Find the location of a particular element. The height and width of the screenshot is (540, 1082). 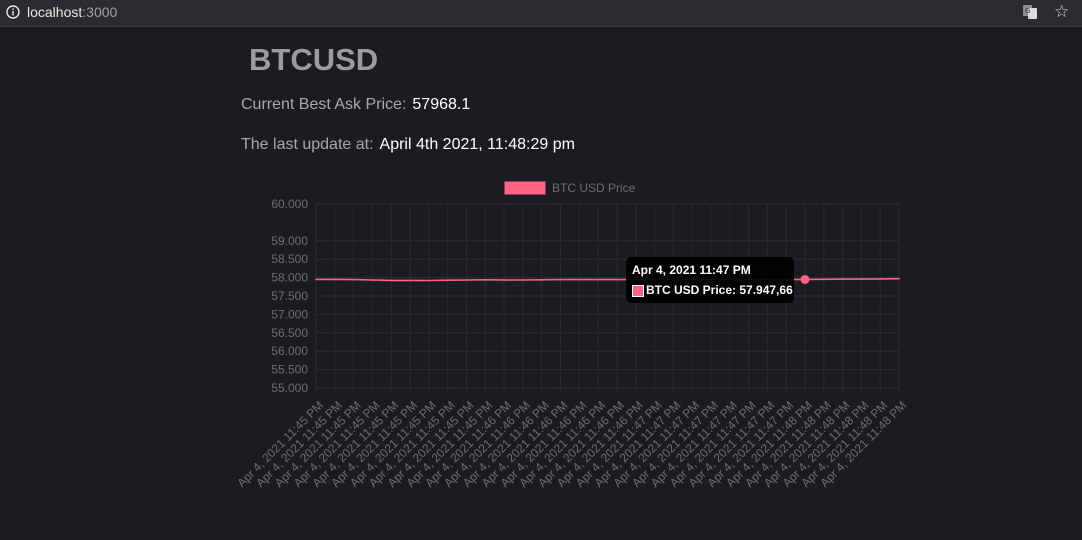

y-tick-label: 56.000 is located at coordinates (289, 351).